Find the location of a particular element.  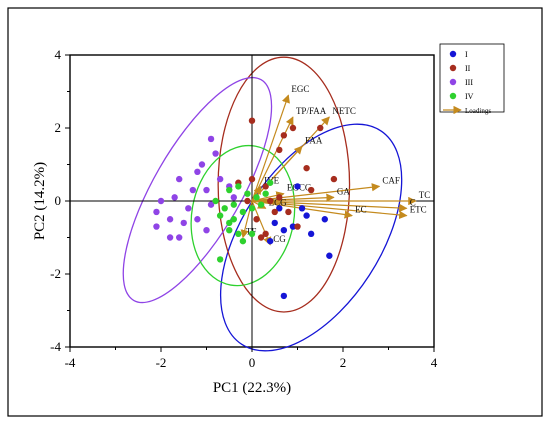

loading-label-egc: EGC is located at coordinates (300, 89).